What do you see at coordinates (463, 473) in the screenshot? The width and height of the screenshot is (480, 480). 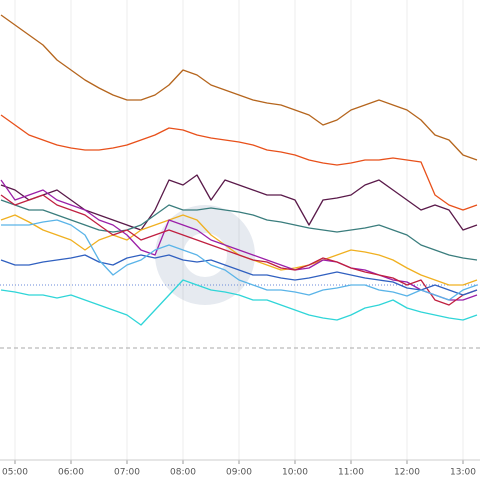 I see `x-tick-label: 13:00` at bounding box center [463, 473].